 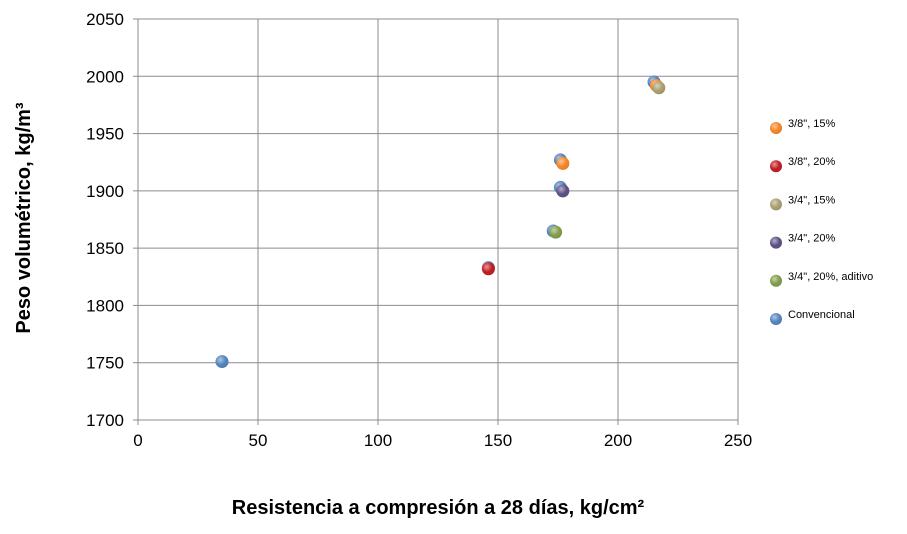 What do you see at coordinates (105, 19) in the screenshot?
I see `y-tick-label: 2050` at bounding box center [105, 19].